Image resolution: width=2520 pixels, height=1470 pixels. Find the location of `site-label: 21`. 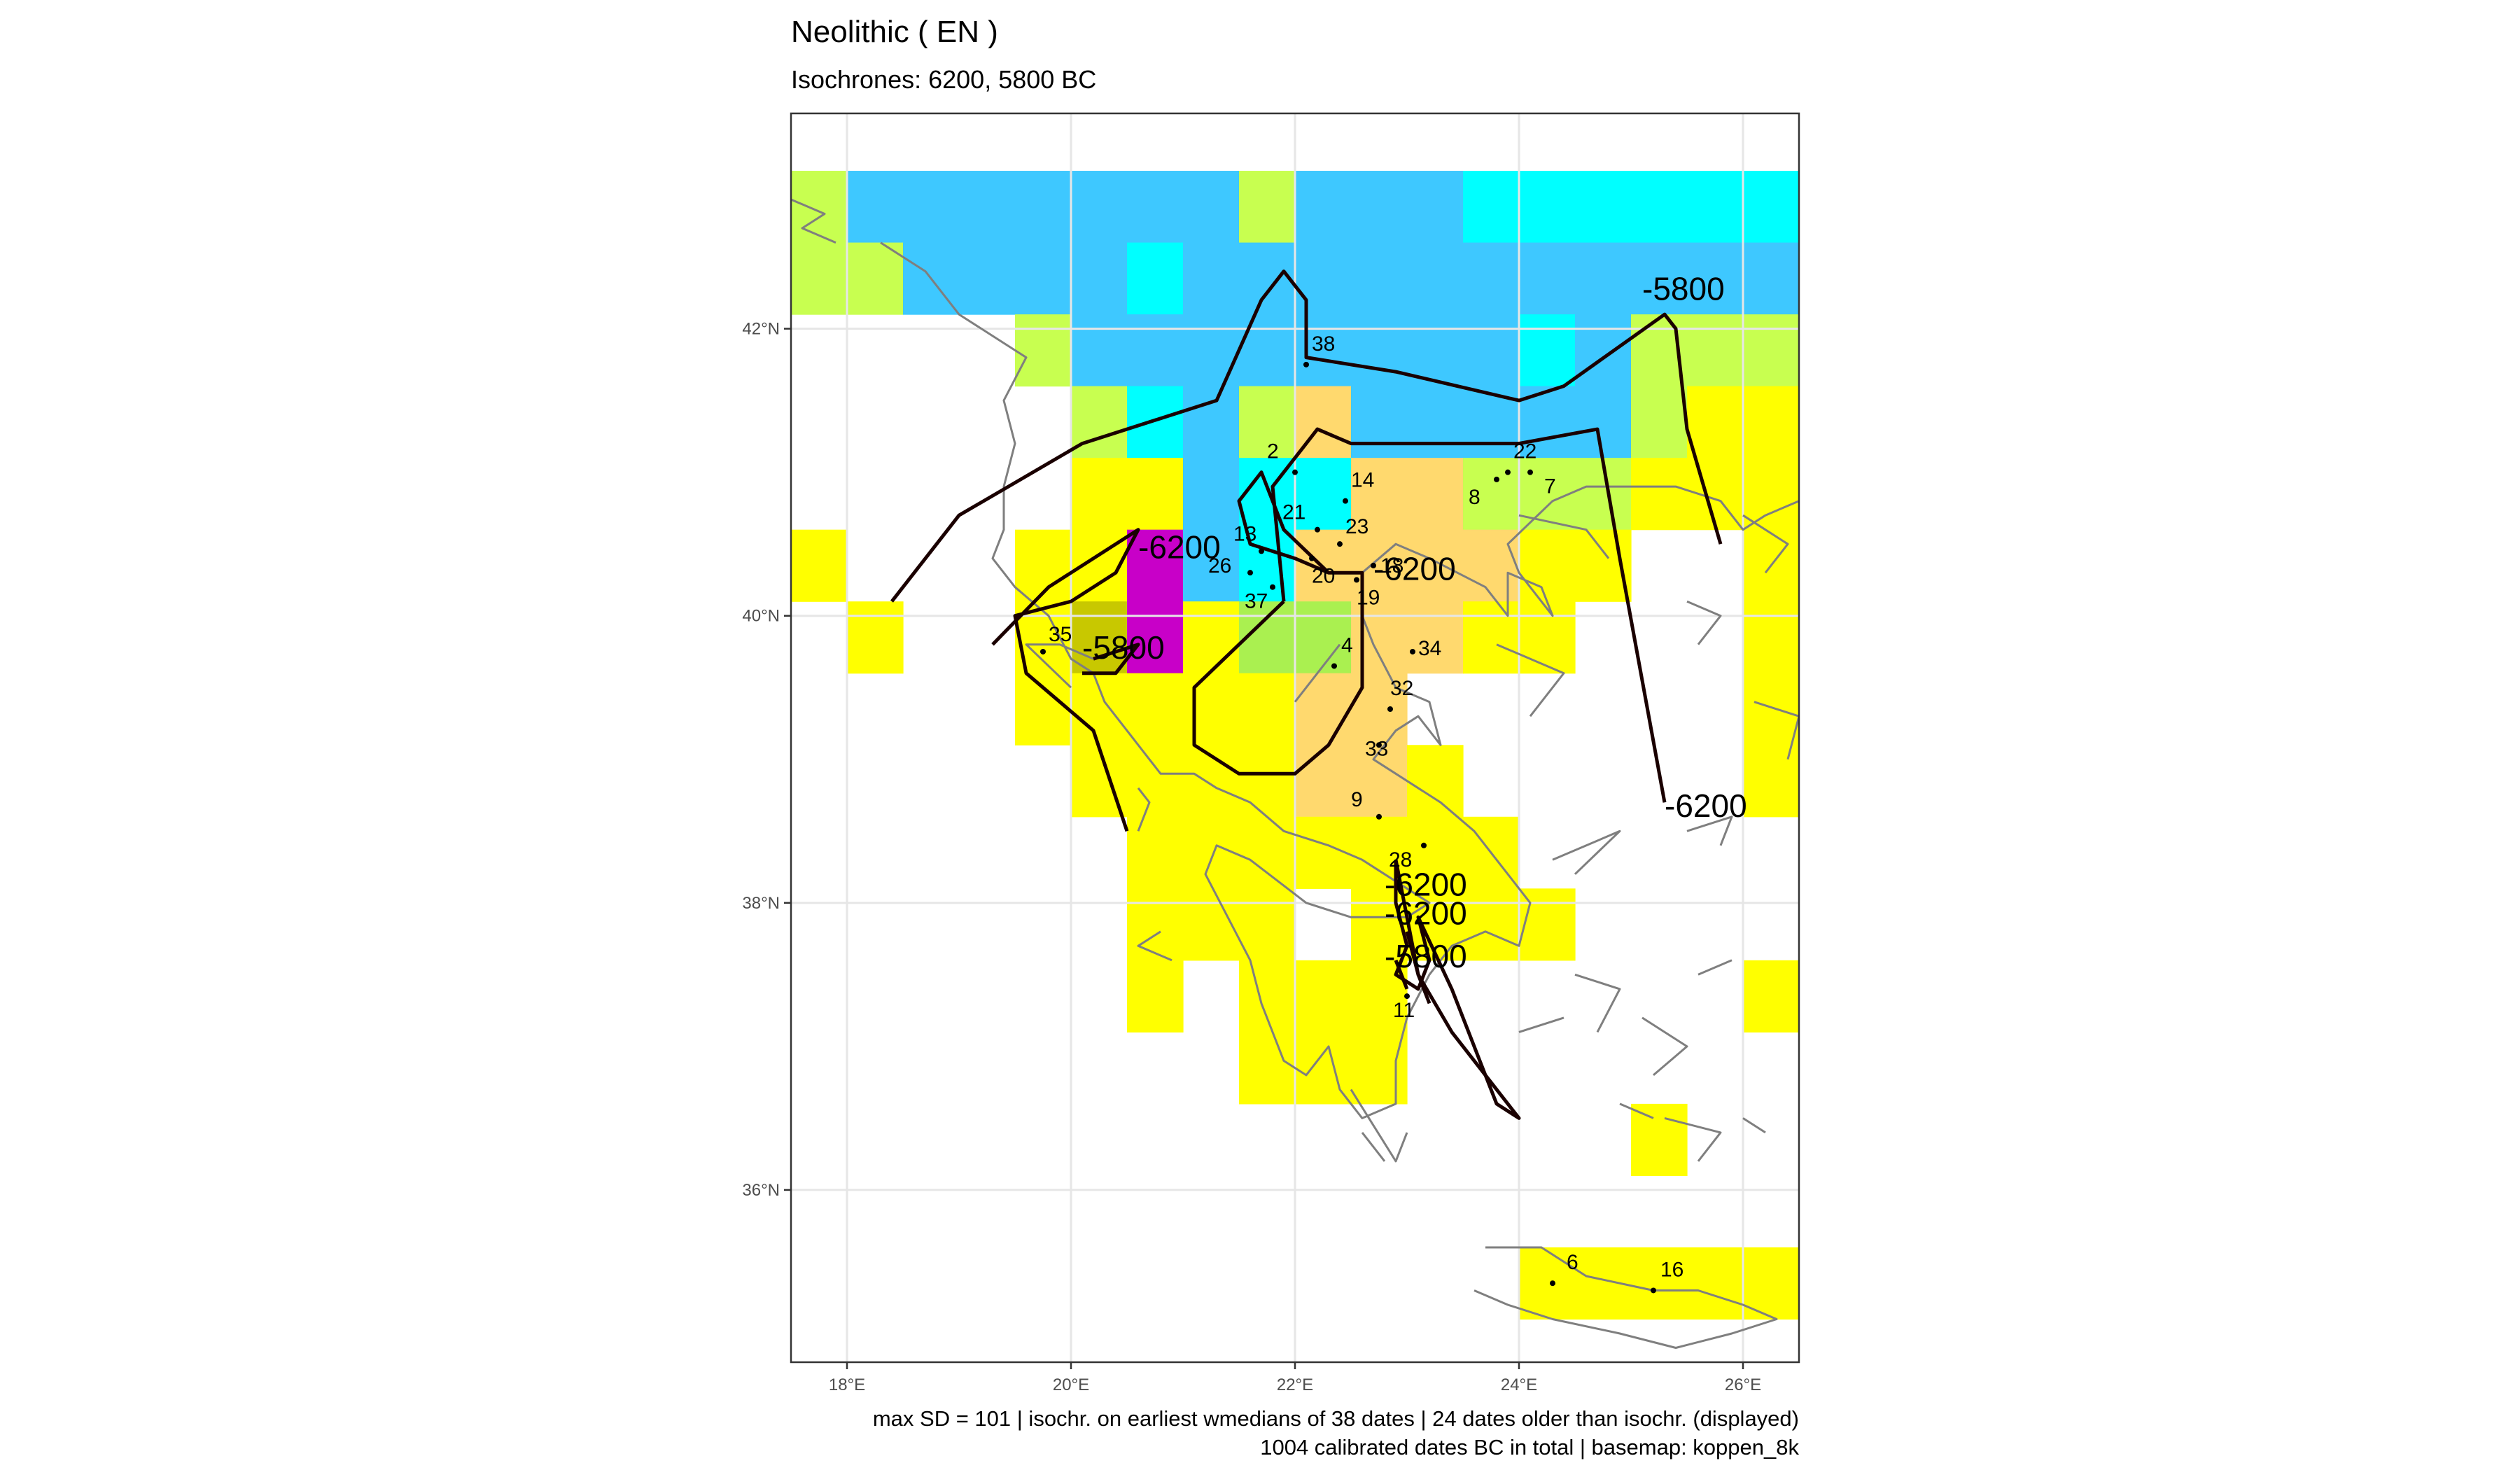

site-label: 21 is located at coordinates (1294, 512).